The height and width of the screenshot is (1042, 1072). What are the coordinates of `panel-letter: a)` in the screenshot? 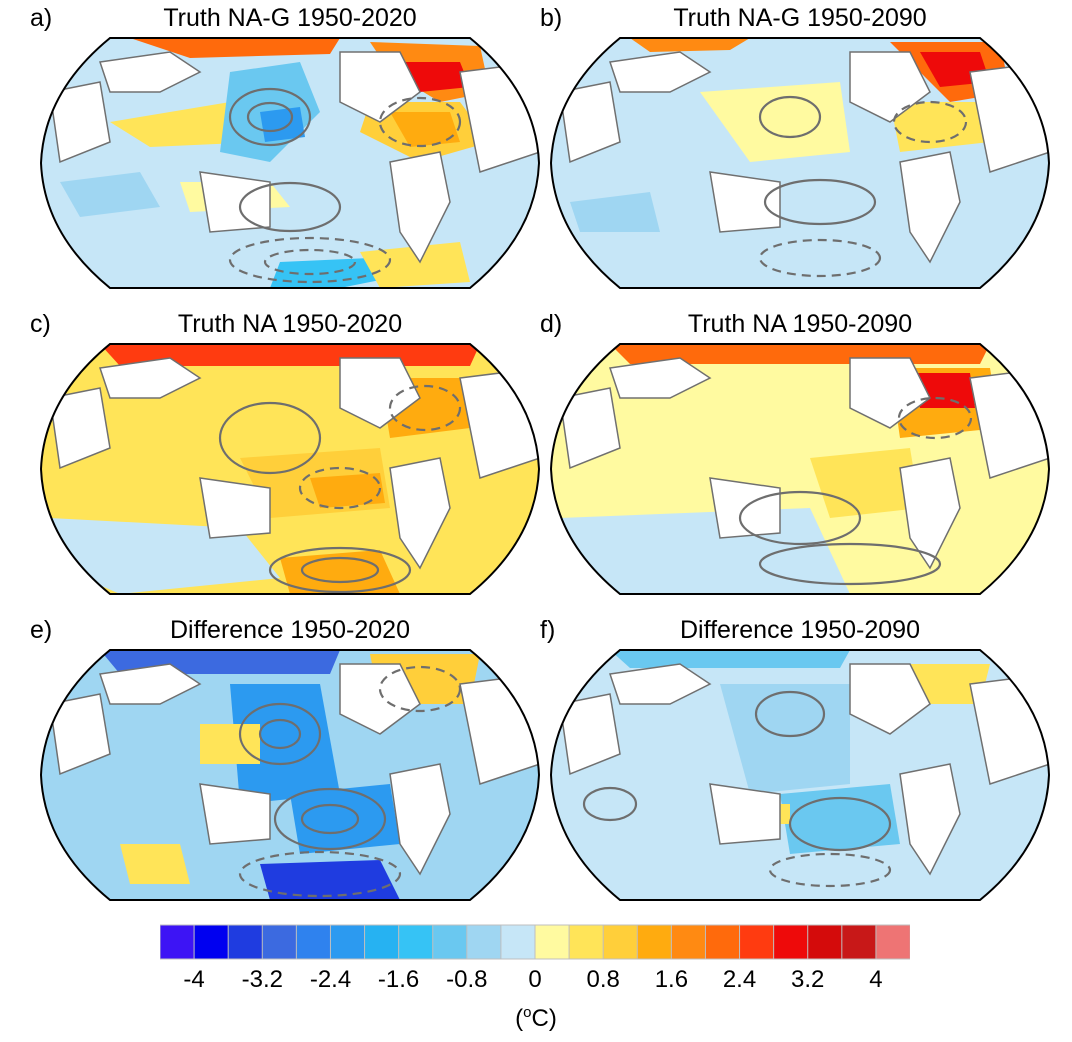 It's located at (41, 18).